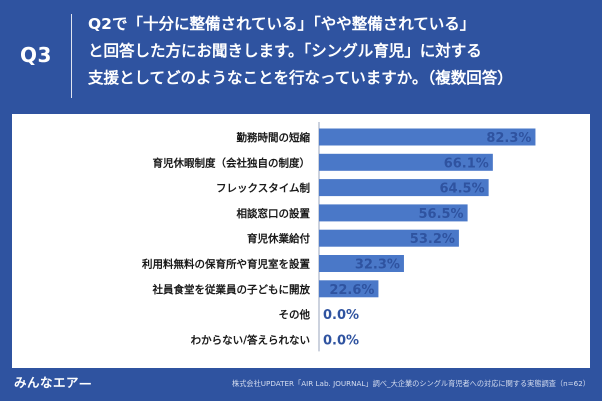 The height and width of the screenshot is (401, 602). What do you see at coordinates (295, 314) in the screenshot?
I see `category-label: その他` at bounding box center [295, 314].